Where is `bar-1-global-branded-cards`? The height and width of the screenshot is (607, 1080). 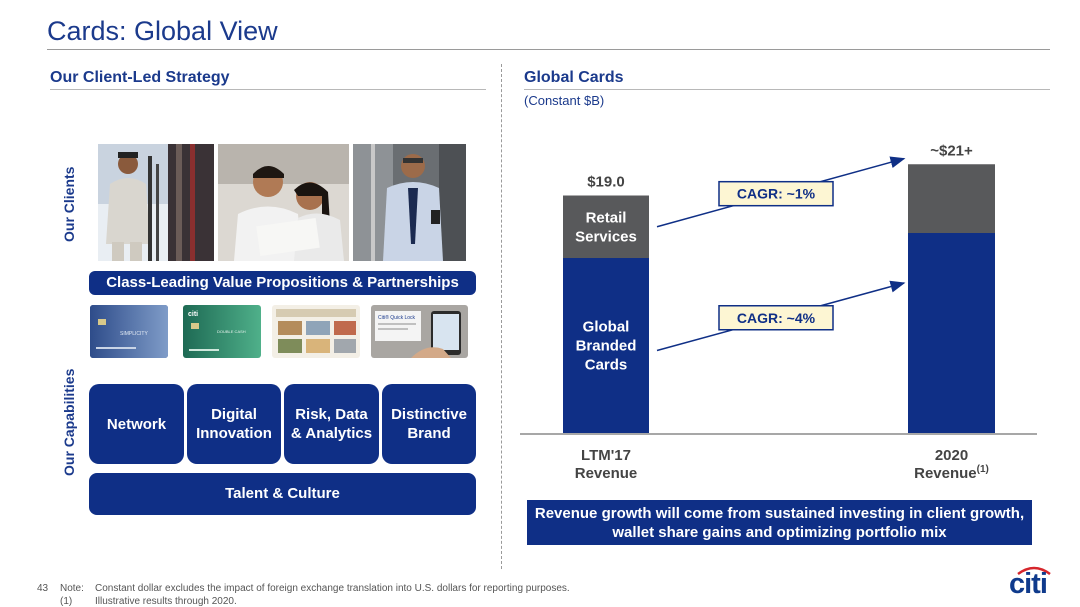 bar-1-global-branded-cards is located at coordinates (606, 345).